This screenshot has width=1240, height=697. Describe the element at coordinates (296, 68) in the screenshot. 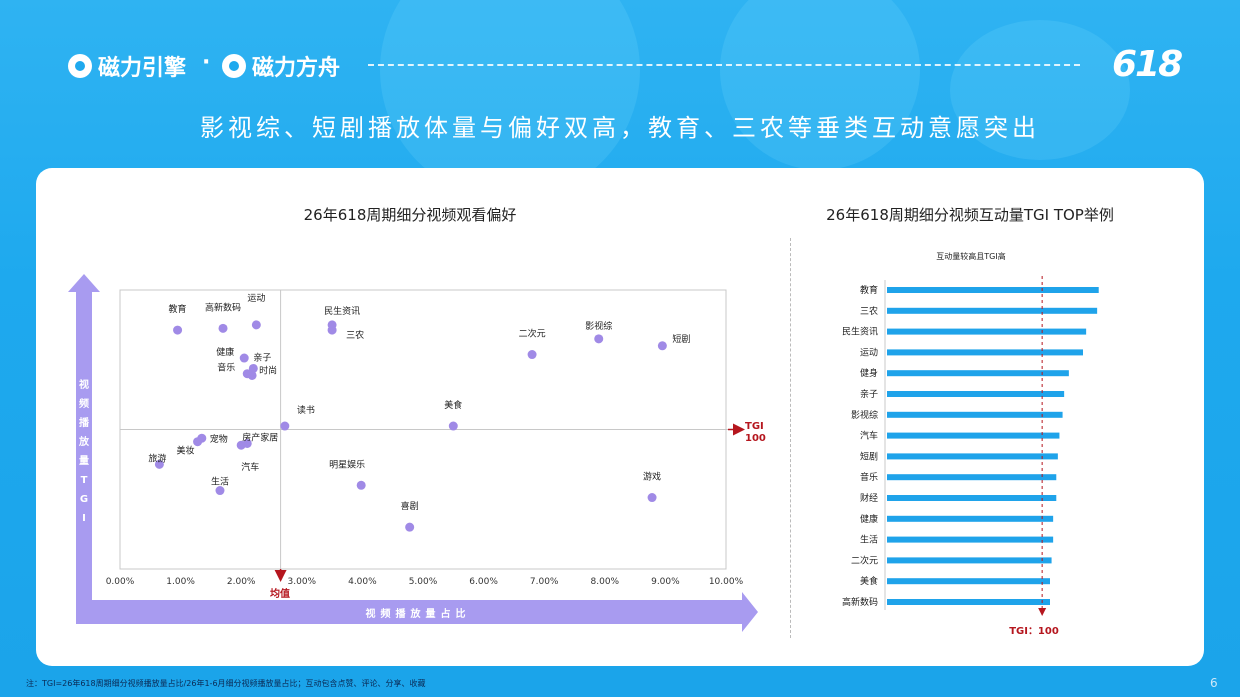

I see `logo2-text: 磁力方舟` at that location.